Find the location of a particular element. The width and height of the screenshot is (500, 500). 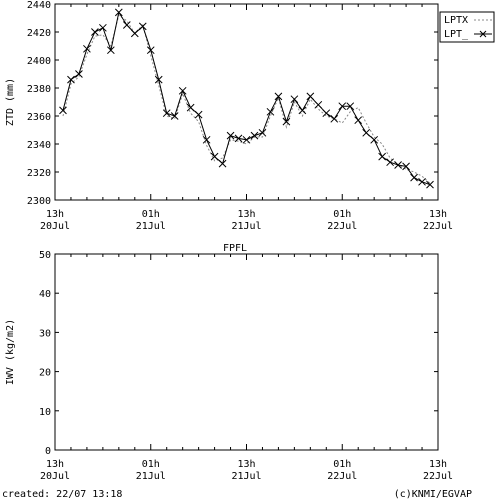

ztd-y-tick-label: 2300 is located at coordinates (39, 201).